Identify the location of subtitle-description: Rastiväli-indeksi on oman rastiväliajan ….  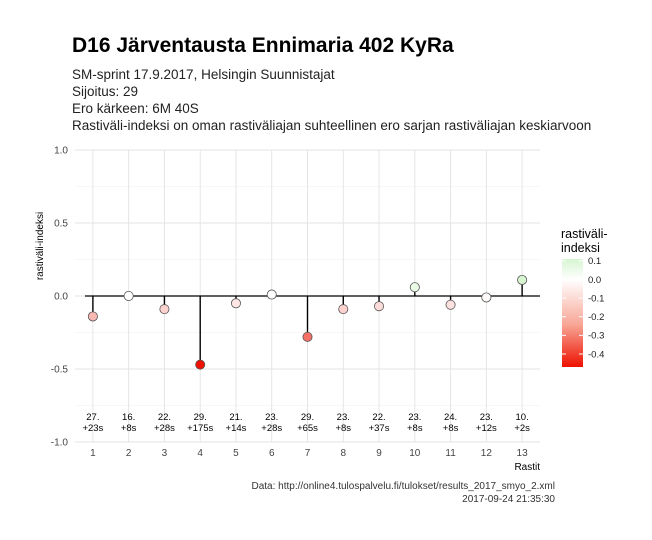
(332, 125).